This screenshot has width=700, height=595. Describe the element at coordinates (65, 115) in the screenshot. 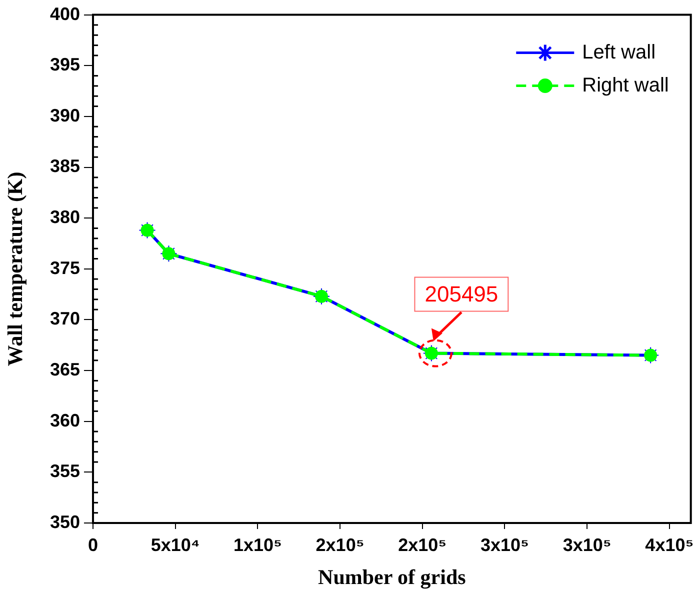

I see `y-tick-label: 390` at that location.